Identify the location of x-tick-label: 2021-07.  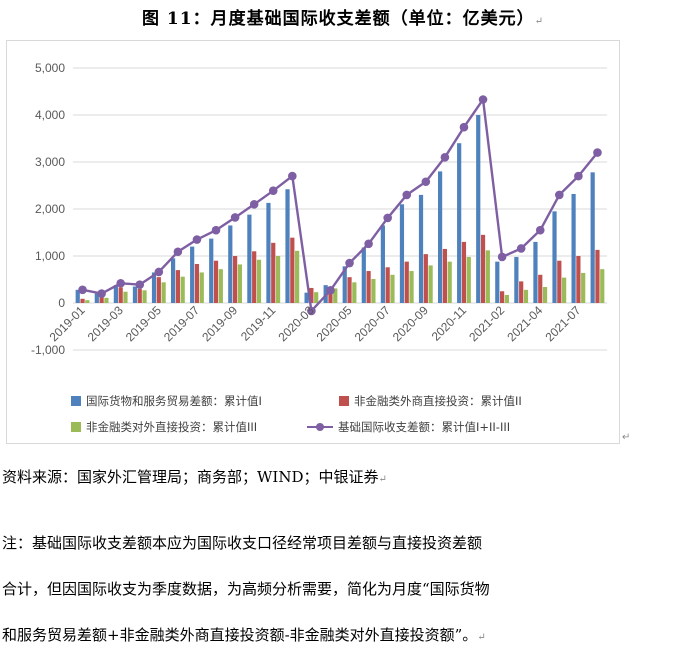
(562, 323).